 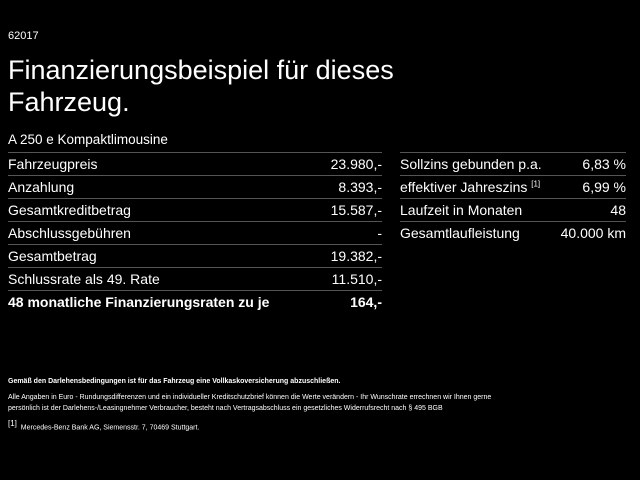 I want to click on label: effektiver Jahreszins, so click(x=464, y=187).